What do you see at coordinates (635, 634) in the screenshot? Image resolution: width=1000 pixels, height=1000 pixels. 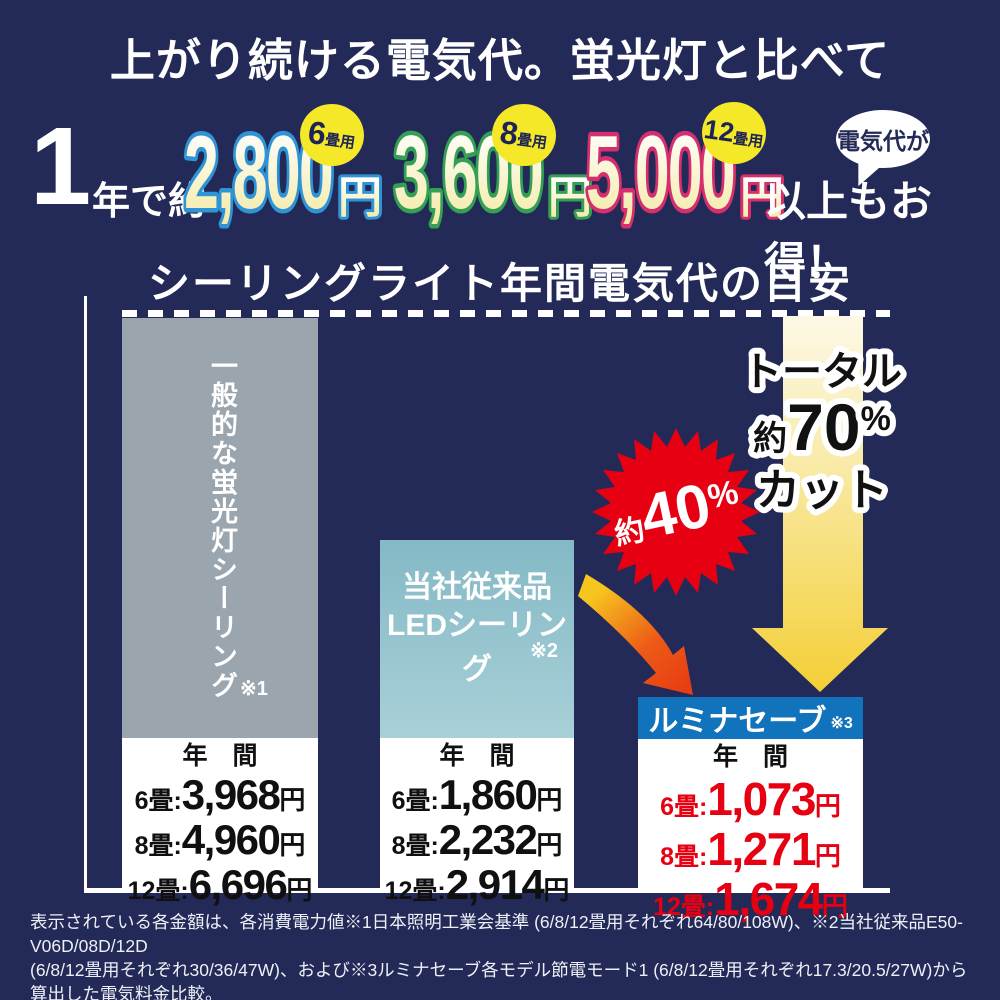 I see `save40-curved-arrow` at bounding box center [635, 634].